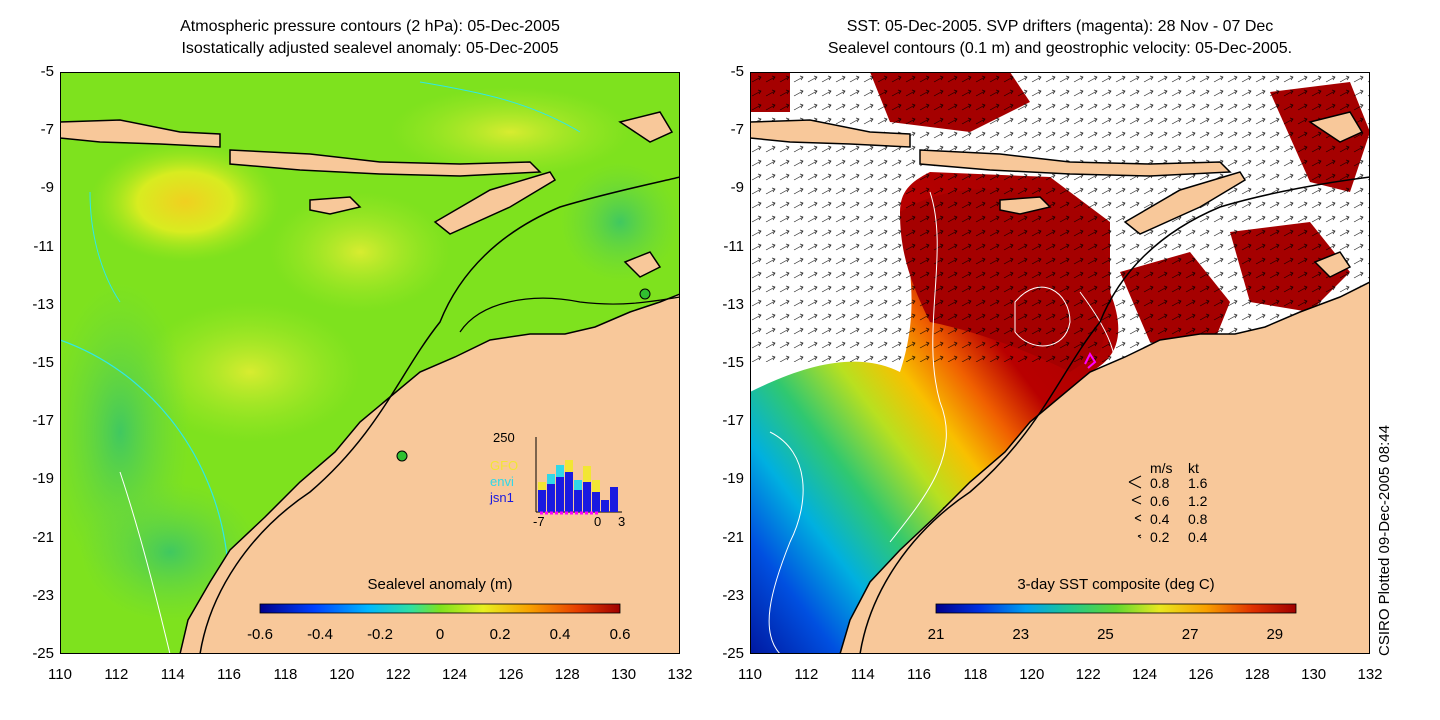 The height and width of the screenshot is (720, 1440). What do you see at coordinates (172, 674) in the screenshot?
I see `left-x-tick-label: 114` at bounding box center [172, 674].